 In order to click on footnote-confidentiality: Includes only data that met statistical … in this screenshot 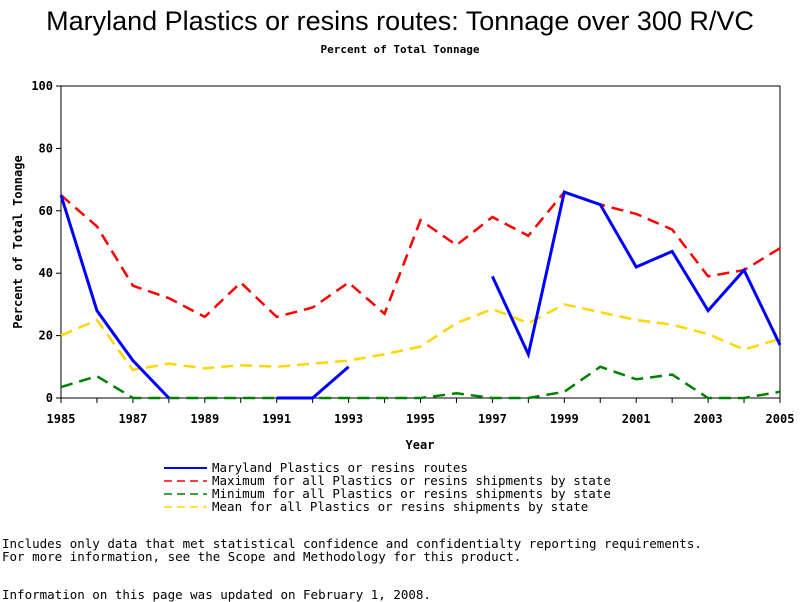, I will do `click(352, 543)`.